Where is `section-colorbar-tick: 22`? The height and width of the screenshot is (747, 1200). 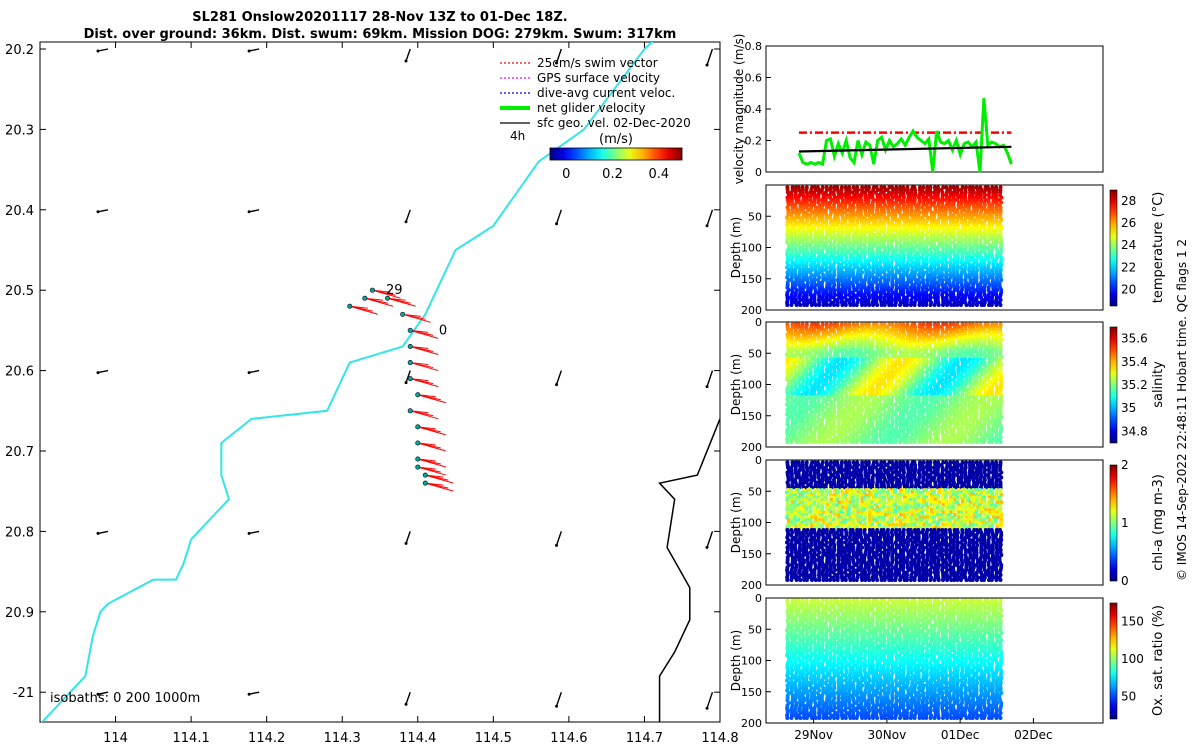 section-colorbar-tick: 22 is located at coordinates (1128, 267).